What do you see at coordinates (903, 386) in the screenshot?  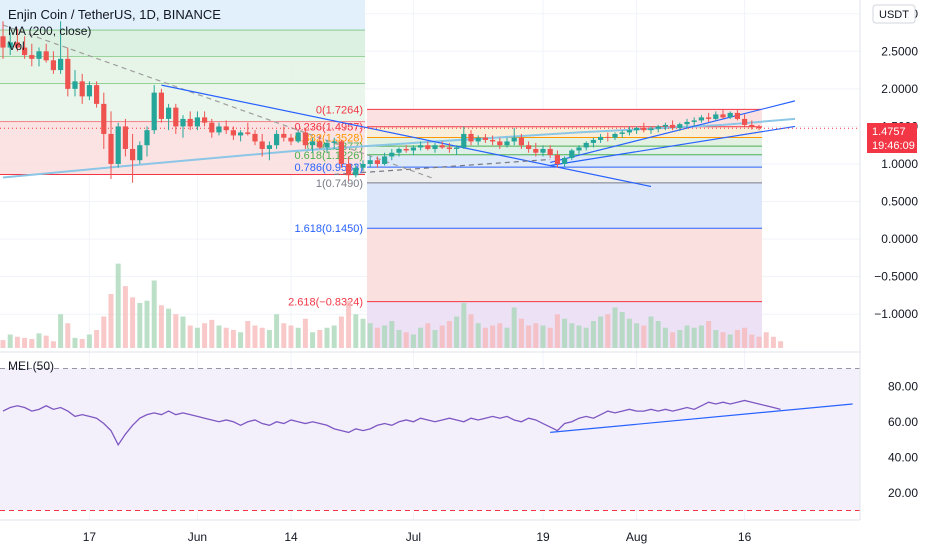 I see `mei-tick-label: 80.00` at bounding box center [903, 386].